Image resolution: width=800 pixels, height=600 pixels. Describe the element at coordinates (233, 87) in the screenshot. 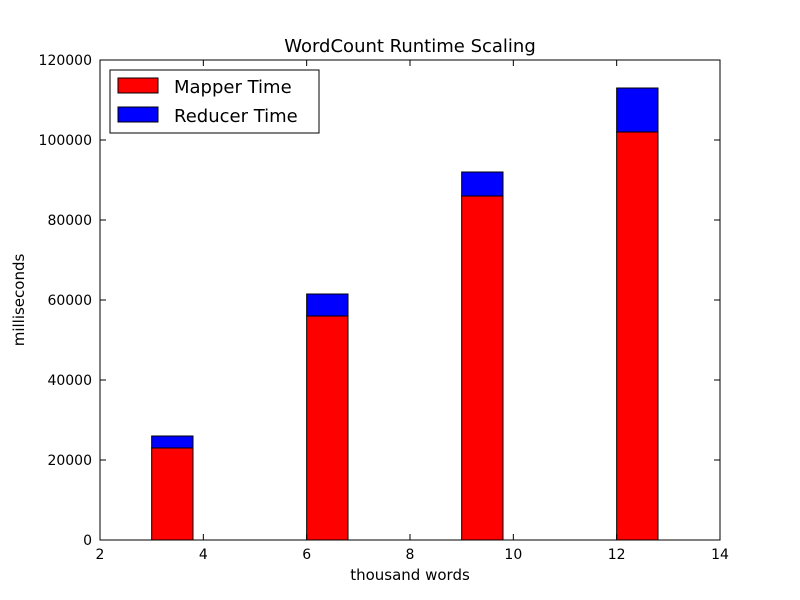

I see `legend-label-mapper: Mapper Time` at that location.